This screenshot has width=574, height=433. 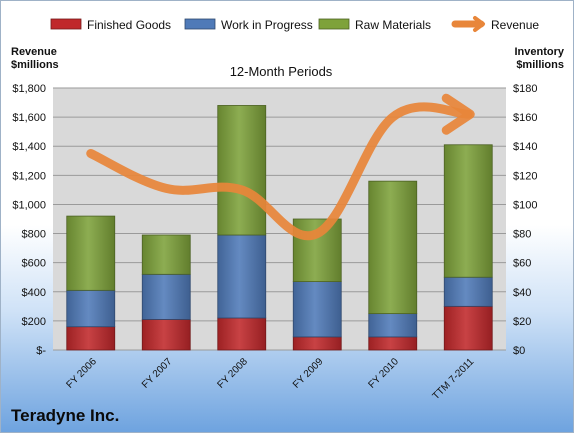 I want to click on legend-swatch-arrowhead, so click(x=479, y=24).